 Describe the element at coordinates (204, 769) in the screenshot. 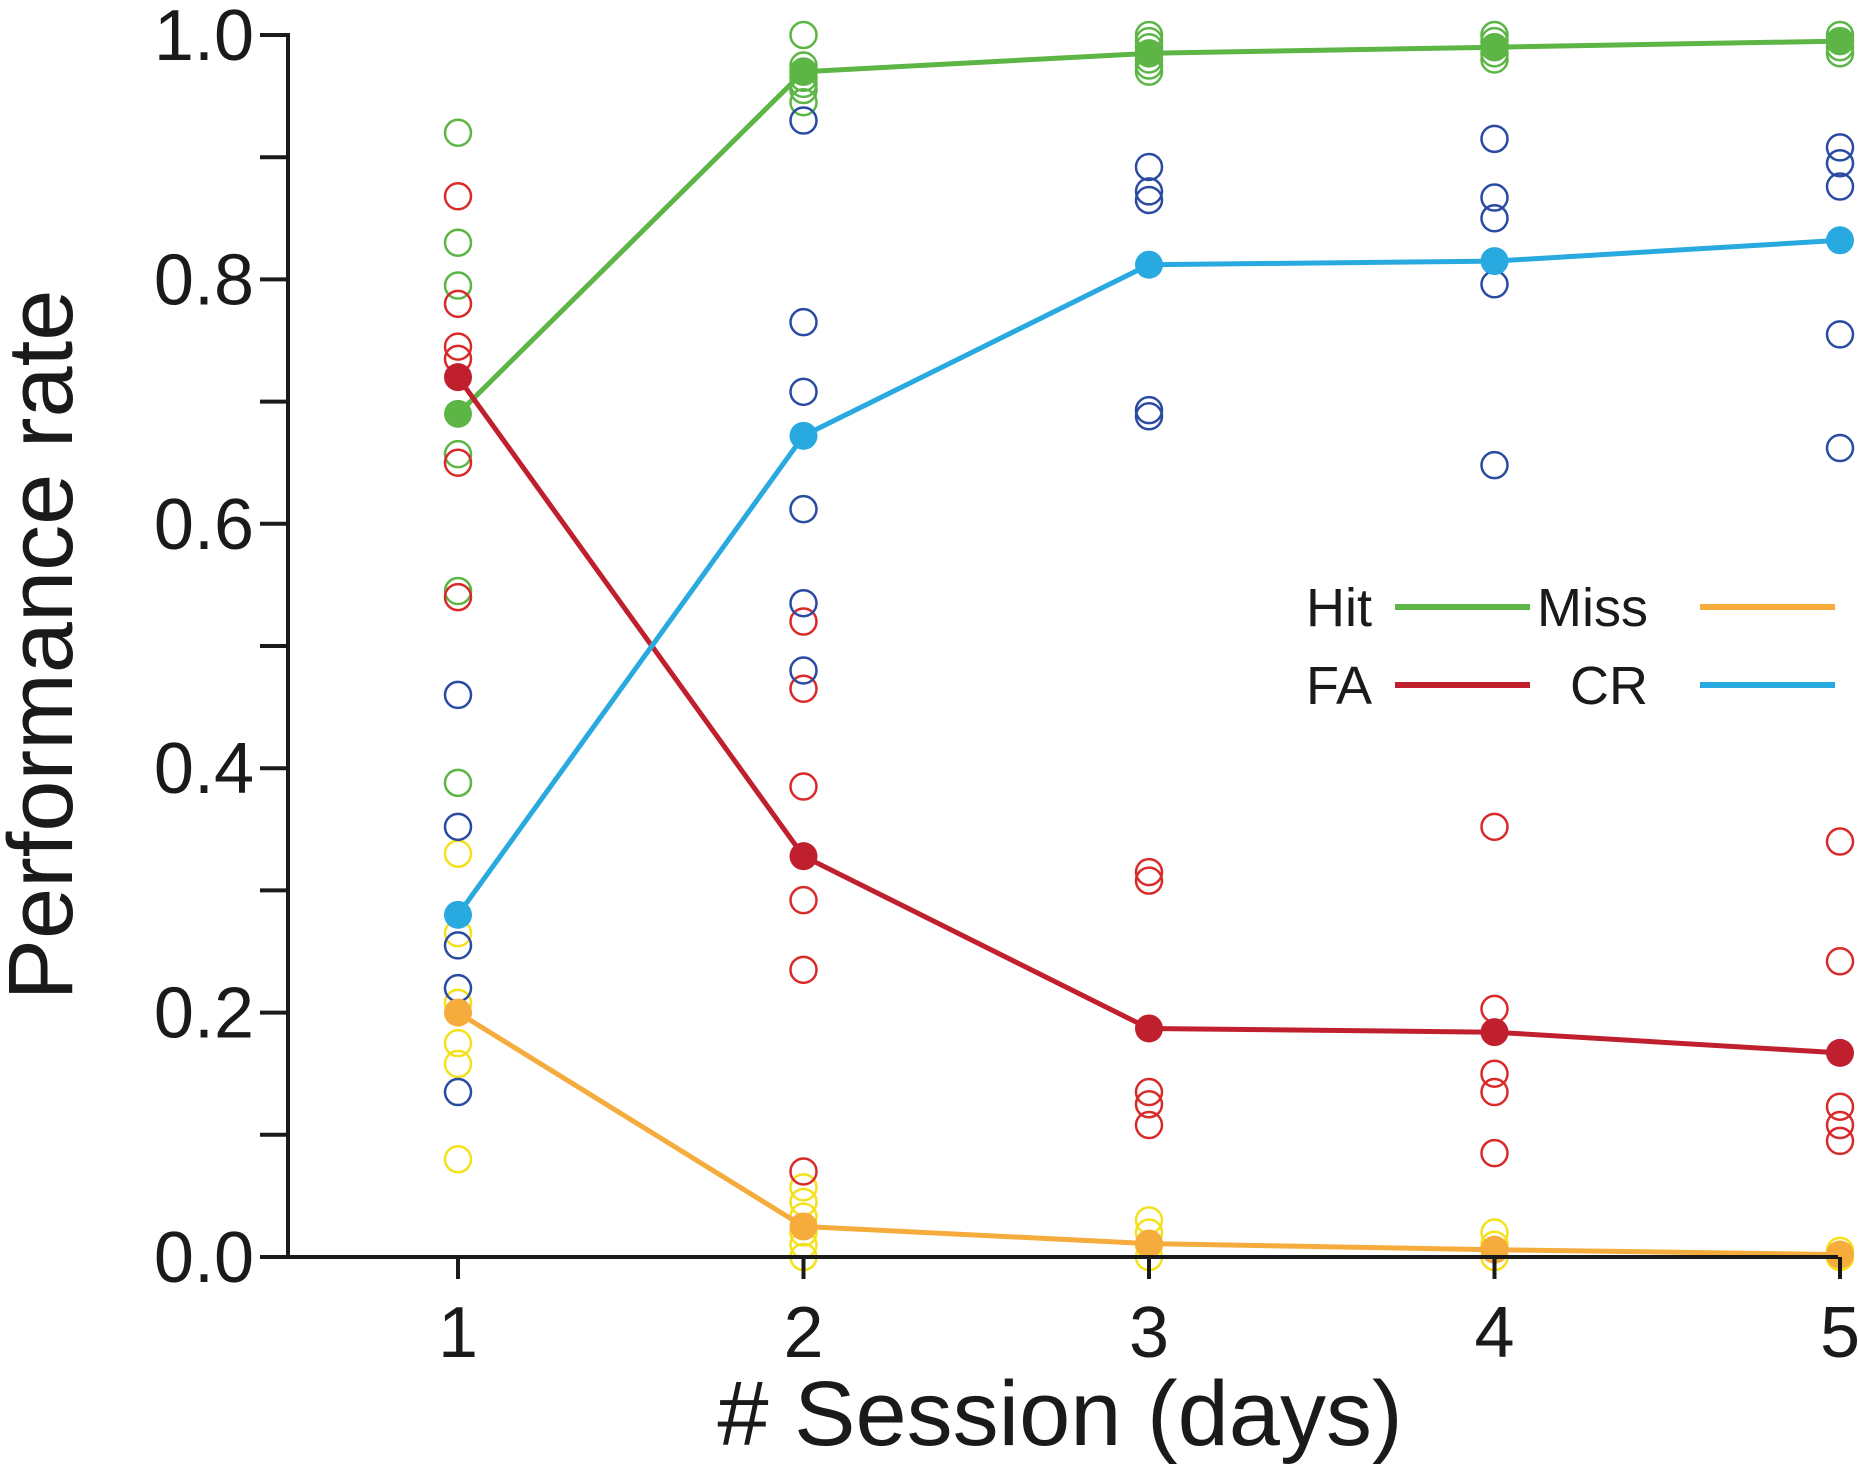

I see `y-tick-label: 0.4` at that location.